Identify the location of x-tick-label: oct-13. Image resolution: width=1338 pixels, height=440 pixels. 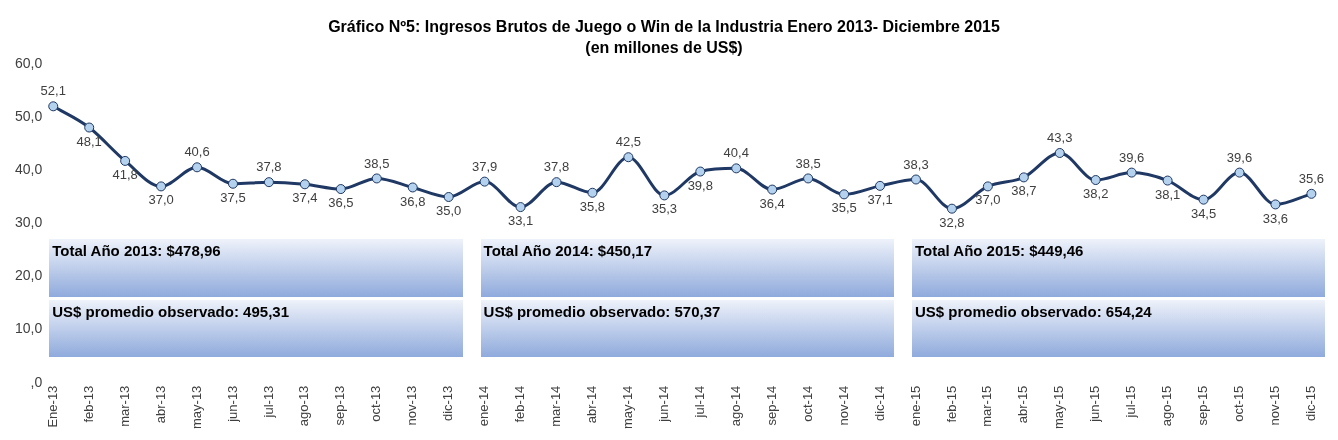
(376, 403).